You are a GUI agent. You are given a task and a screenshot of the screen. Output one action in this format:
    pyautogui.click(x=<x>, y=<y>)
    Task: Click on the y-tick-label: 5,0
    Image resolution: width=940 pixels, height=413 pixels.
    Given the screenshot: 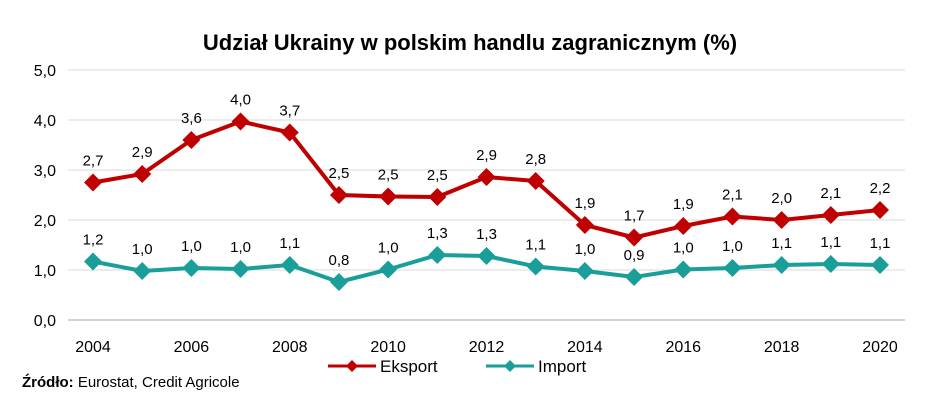 What is the action you would take?
    pyautogui.click(x=45, y=71)
    